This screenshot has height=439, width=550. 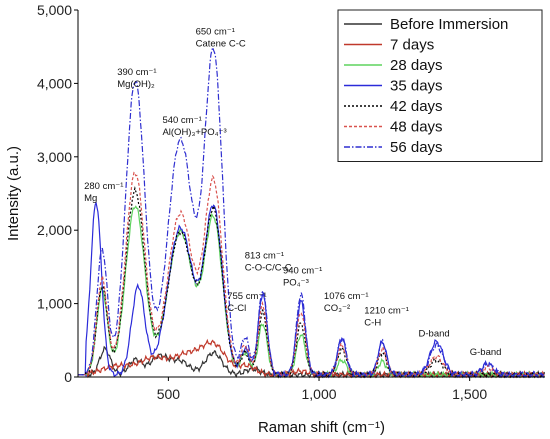 I want to click on peak-annotation: 1076 cm⁻¹ CO₃⁻², so click(x=346, y=302).